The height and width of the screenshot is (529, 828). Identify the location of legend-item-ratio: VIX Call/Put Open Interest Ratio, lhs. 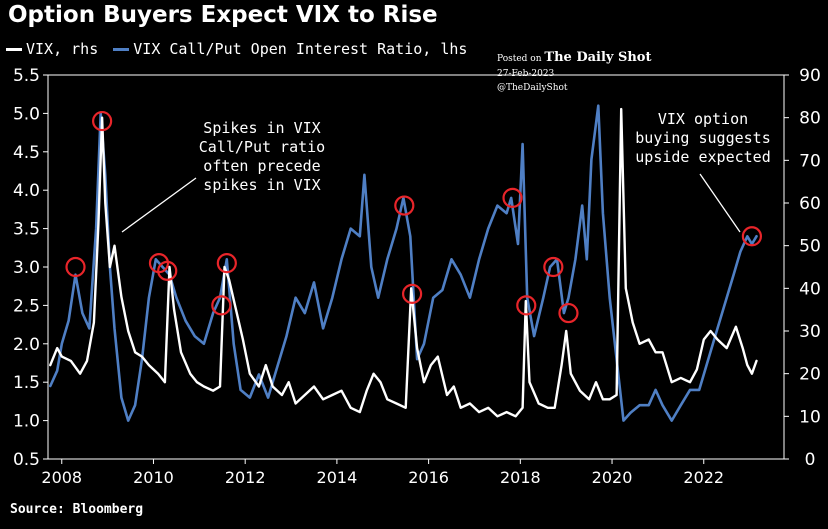
(290, 49).